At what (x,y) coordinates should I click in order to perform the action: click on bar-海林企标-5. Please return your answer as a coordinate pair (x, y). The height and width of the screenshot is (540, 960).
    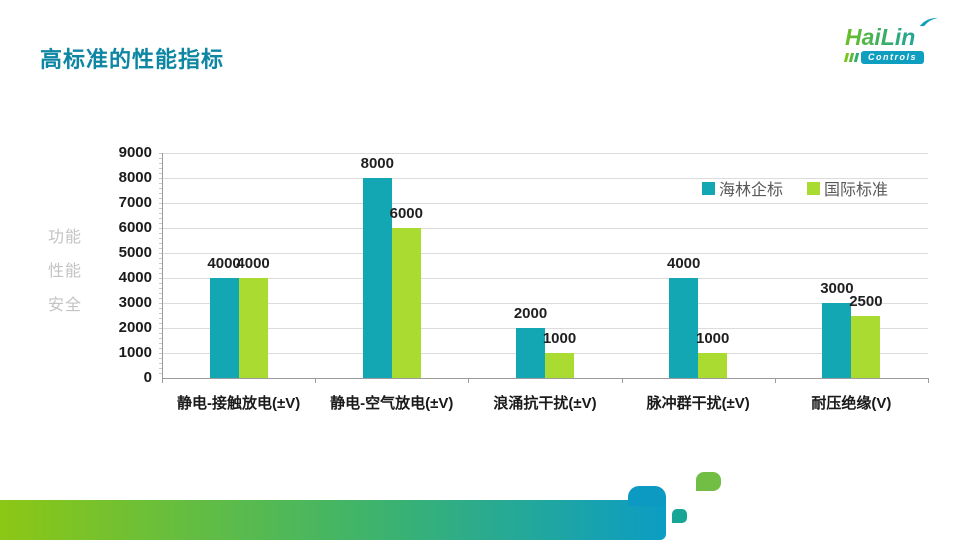
    Looking at the image, I should click on (837, 340).